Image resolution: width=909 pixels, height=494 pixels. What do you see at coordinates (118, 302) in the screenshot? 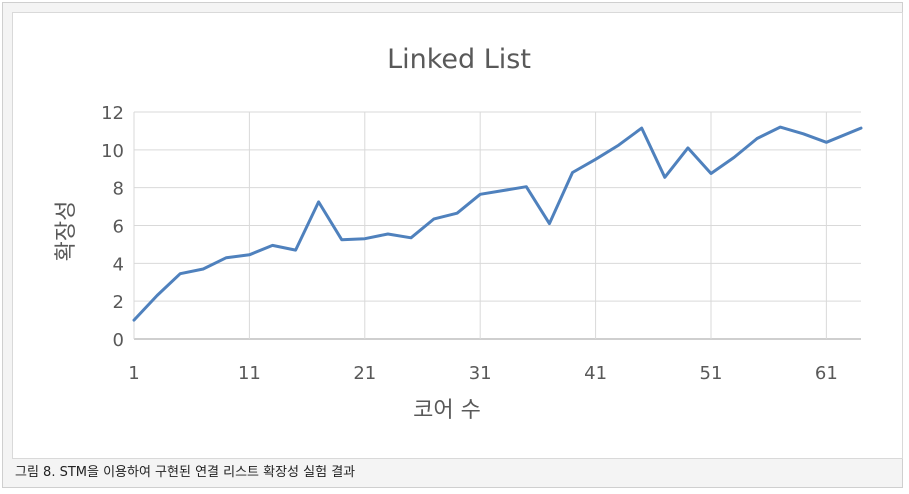
I see `y-tick-label: 2` at bounding box center [118, 302].